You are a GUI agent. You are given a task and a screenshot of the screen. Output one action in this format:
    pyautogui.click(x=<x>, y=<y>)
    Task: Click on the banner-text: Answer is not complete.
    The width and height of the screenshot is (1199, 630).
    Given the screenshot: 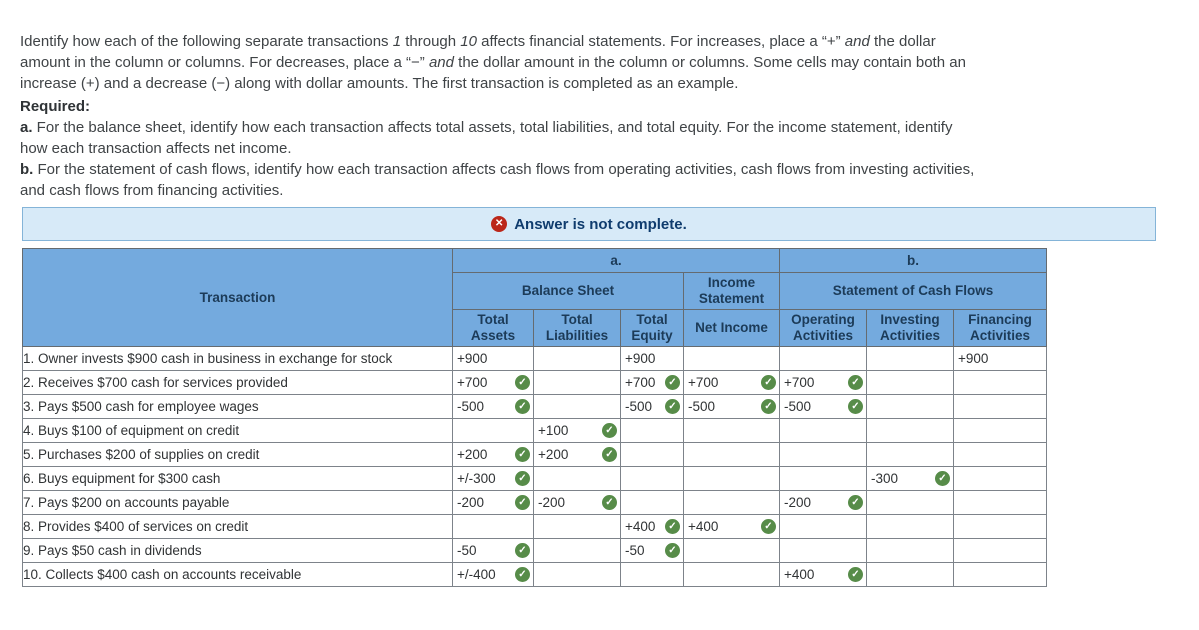 What is the action you would take?
    pyautogui.click(x=600, y=224)
    